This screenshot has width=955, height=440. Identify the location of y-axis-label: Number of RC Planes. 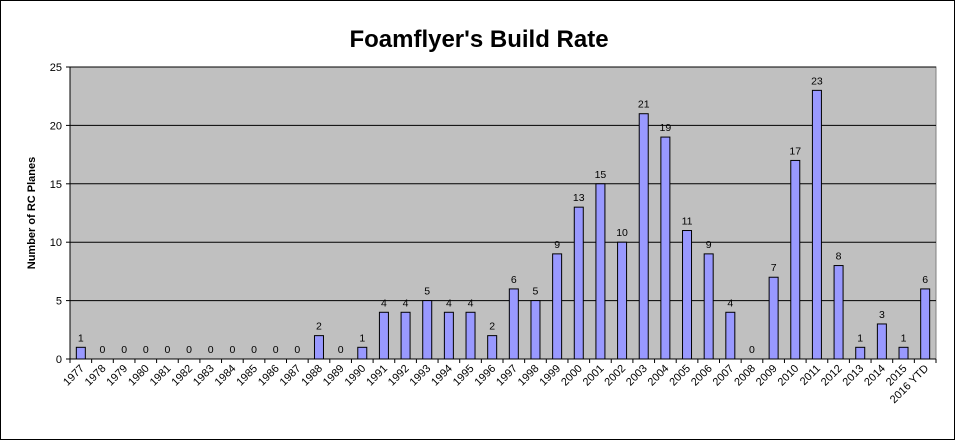
(32, 213).